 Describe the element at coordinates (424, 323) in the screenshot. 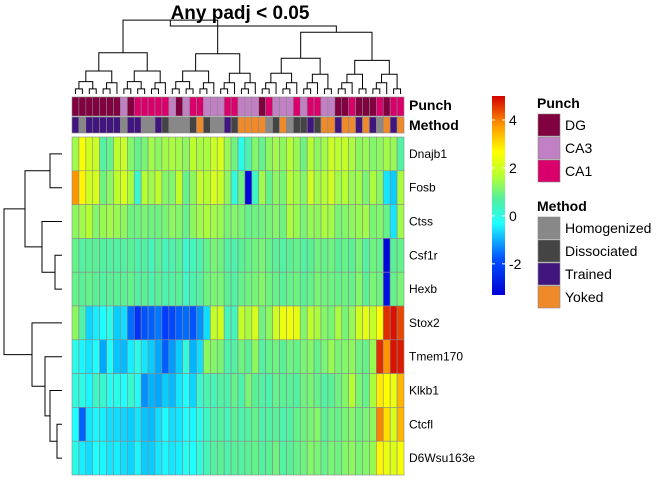

I see `row-label: Stox2` at that location.